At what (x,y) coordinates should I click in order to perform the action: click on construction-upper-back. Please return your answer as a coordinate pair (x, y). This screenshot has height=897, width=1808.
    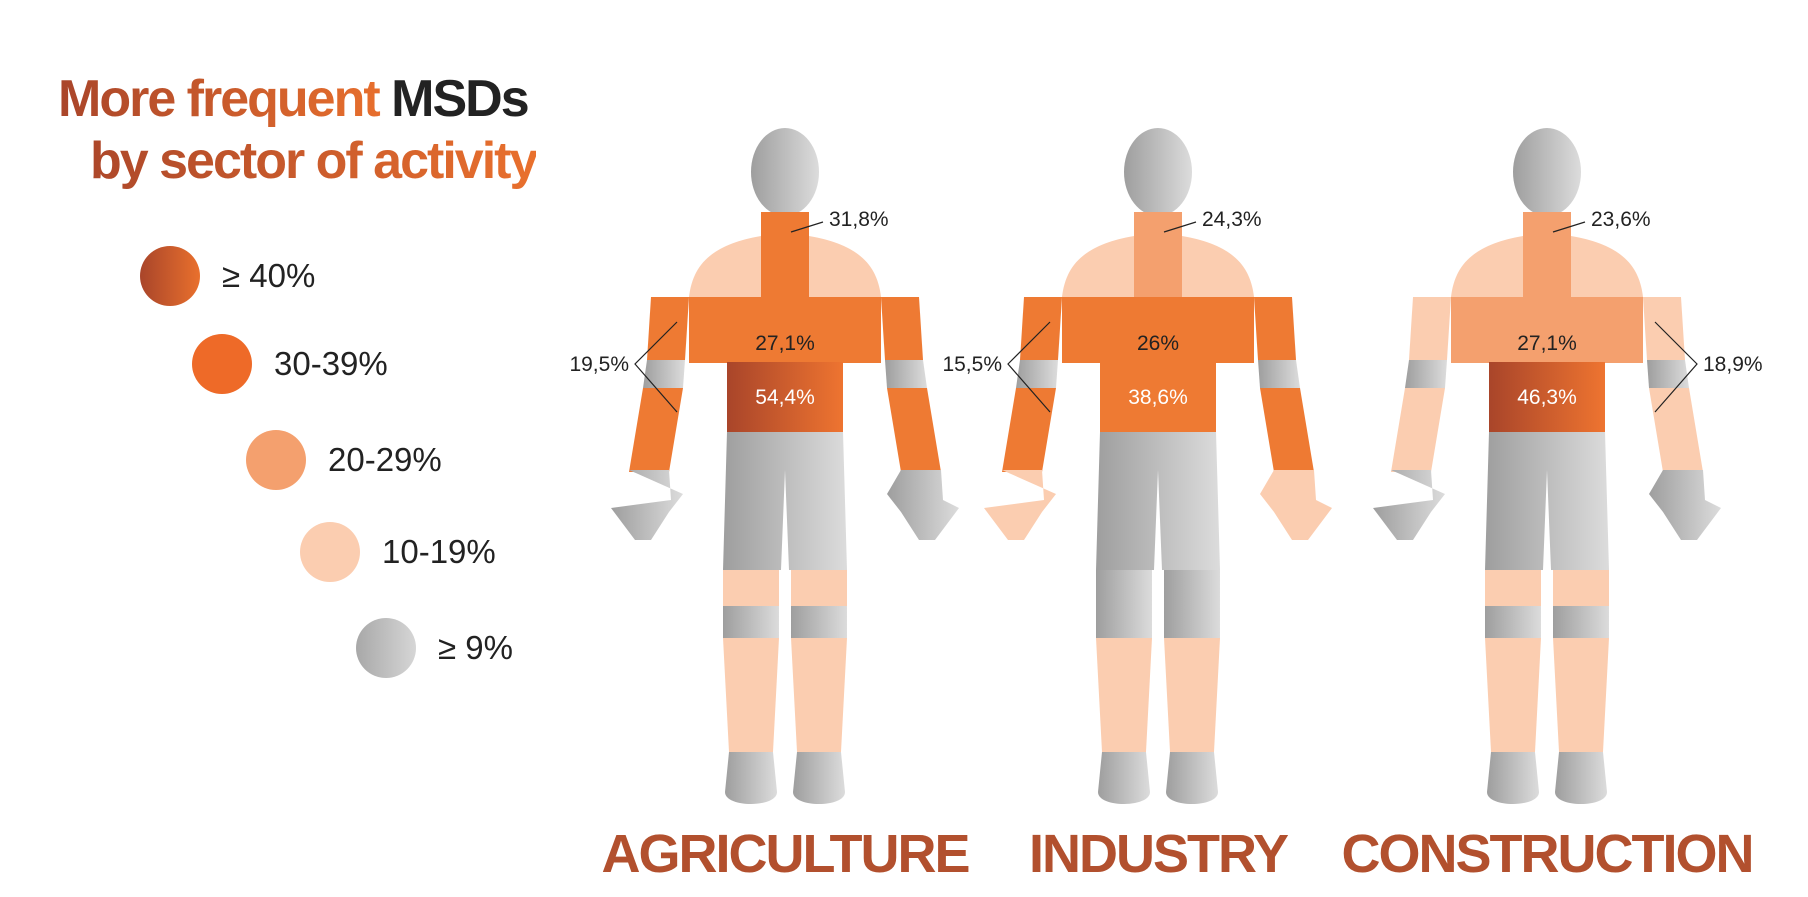
    Looking at the image, I should click on (1547, 330).